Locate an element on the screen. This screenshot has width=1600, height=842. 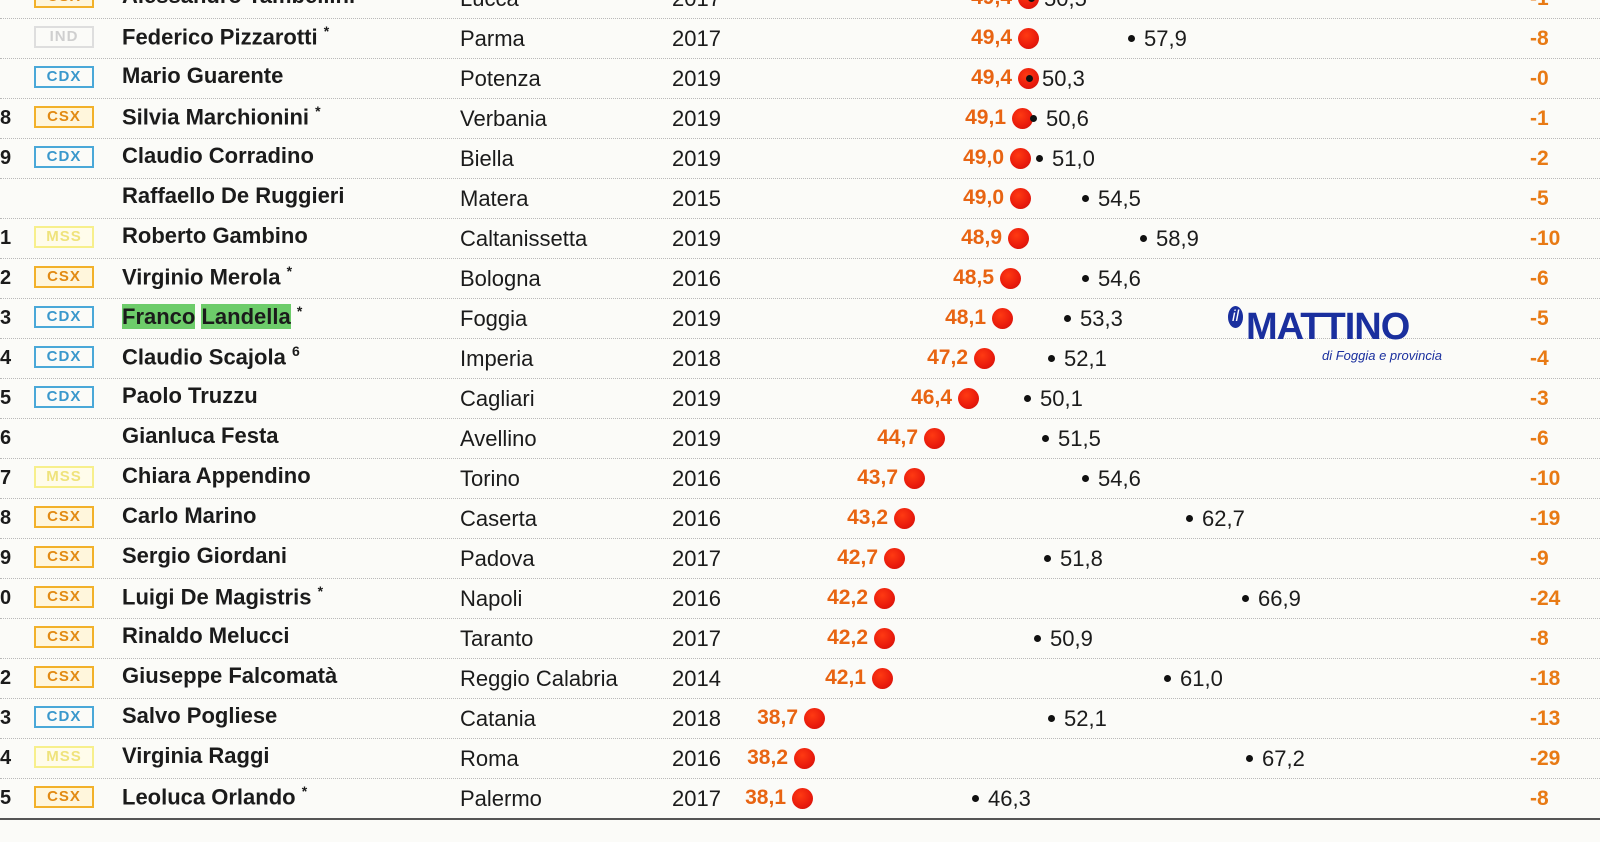
mayor-name-text: Luigi De Magistris is located at coordinates (217, 597).